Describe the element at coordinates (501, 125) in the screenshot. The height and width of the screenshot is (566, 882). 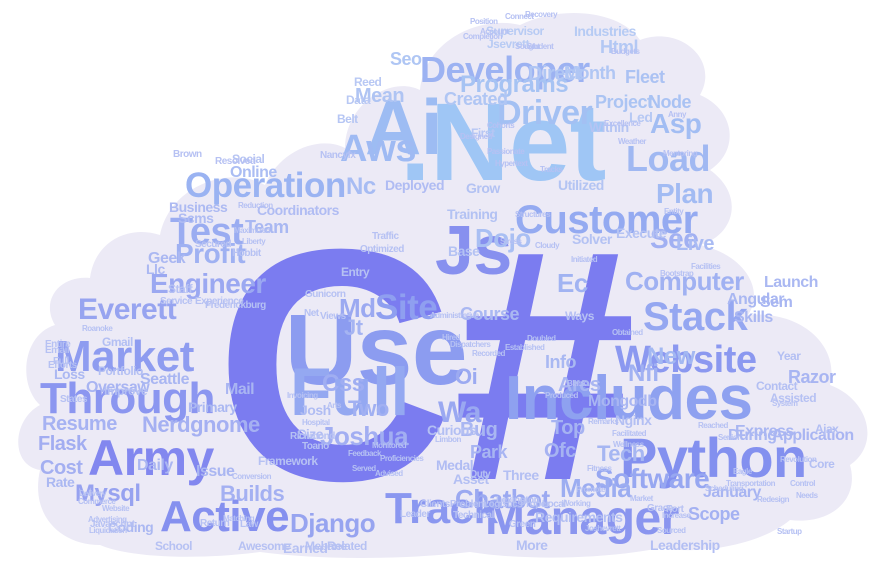
I see `word-cohorts: Cohorts` at that location.